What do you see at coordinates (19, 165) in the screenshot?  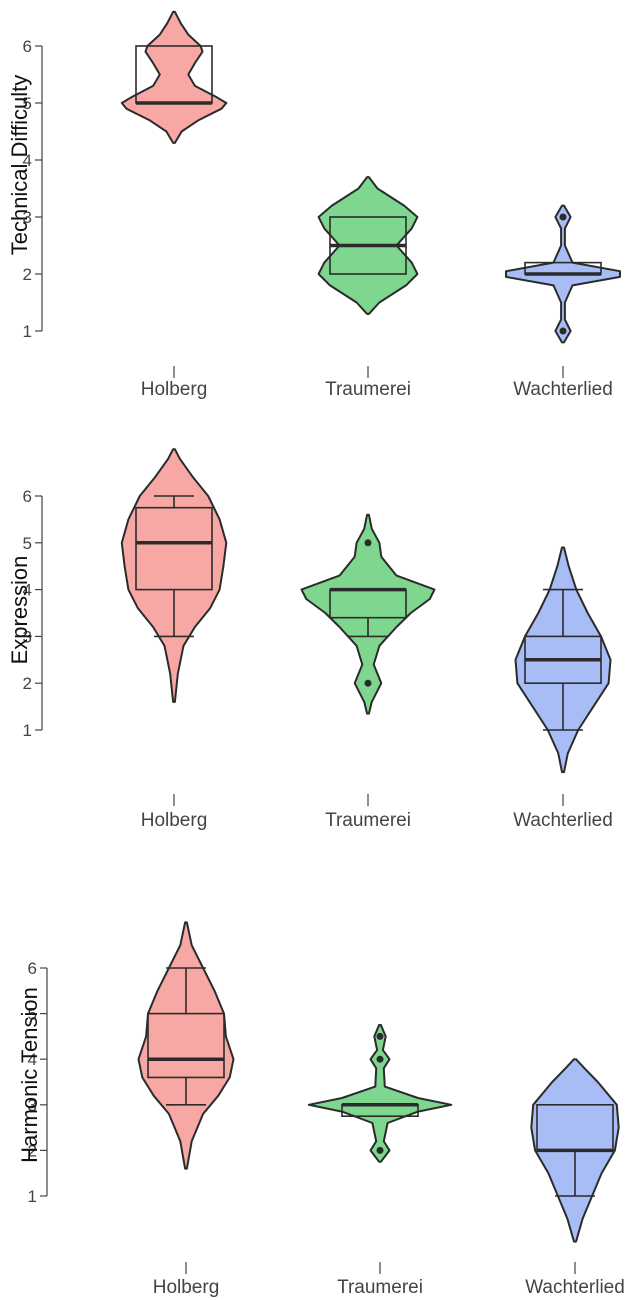 I see `y-axis-title: Technical Difficulty` at bounding box center [19, 165].